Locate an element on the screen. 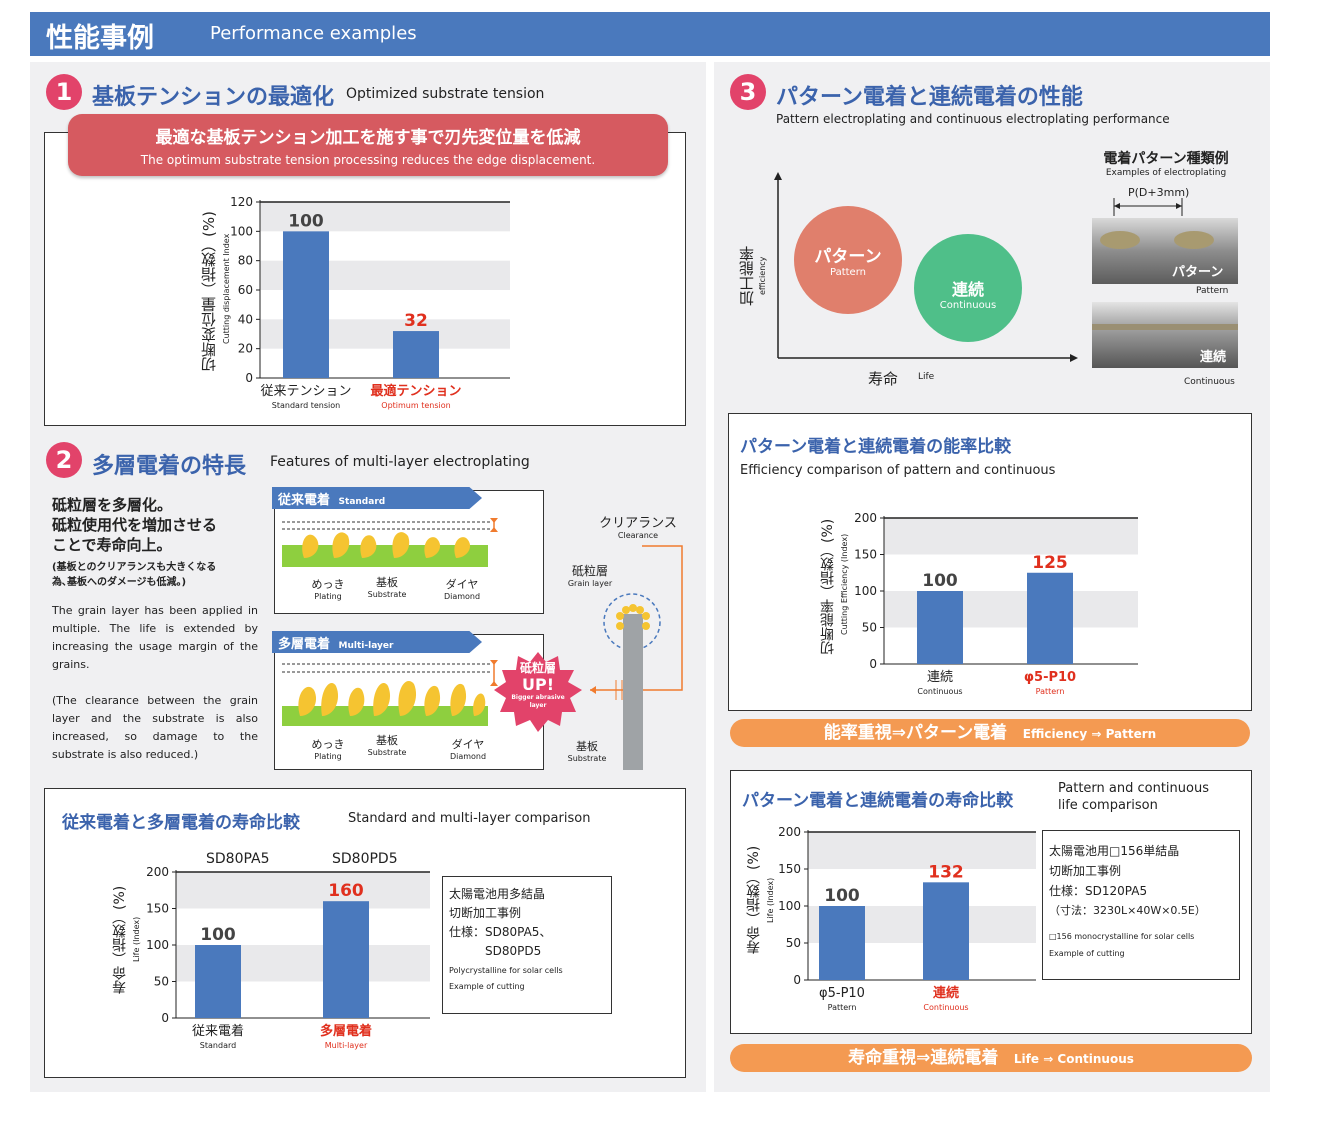 The width and height of the screenshot is (1325, 1125). page-header: 性能事例 Performance examples is located at coordinates (650, 34).